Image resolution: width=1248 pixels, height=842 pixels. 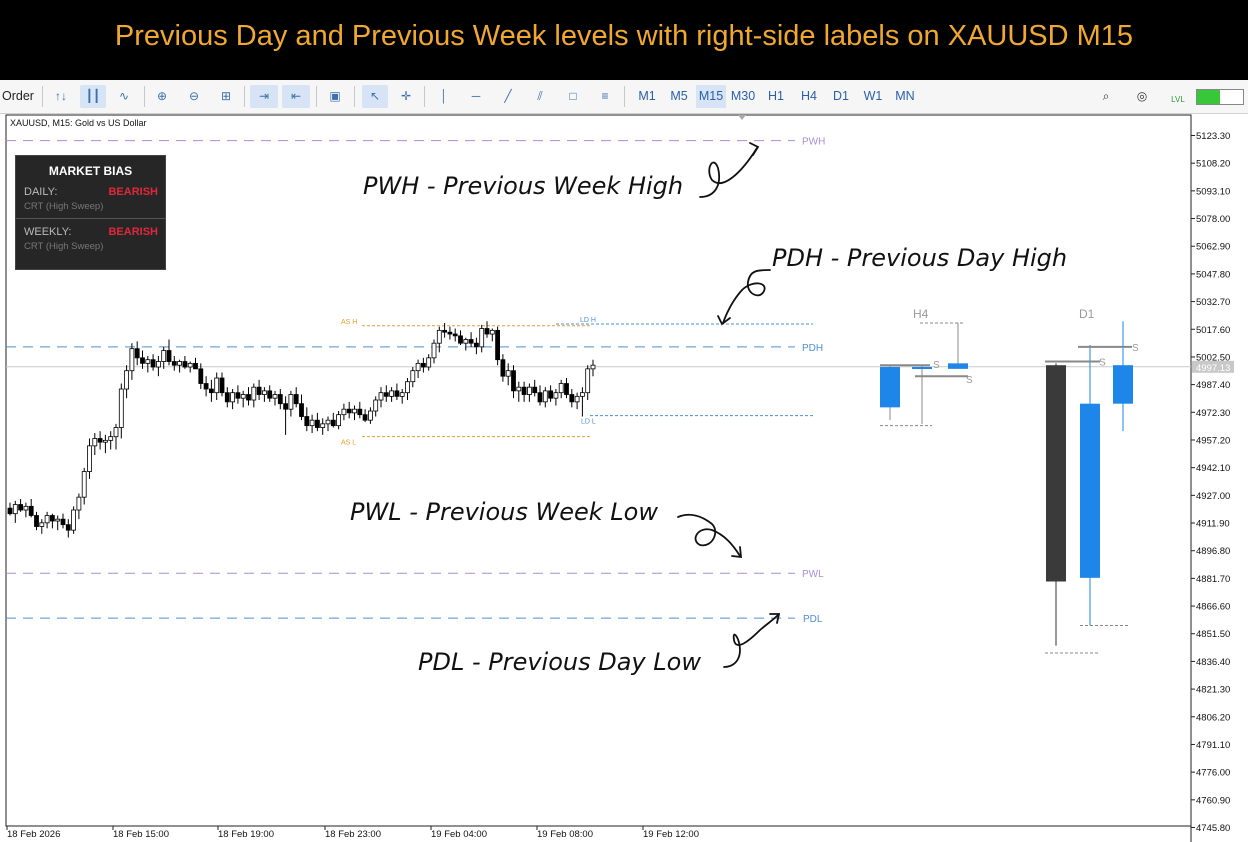 What do you see at coordinates (809, 96) in the screenshot?
I see `timeframe-h4: H4` at bounding box center [809, 96].